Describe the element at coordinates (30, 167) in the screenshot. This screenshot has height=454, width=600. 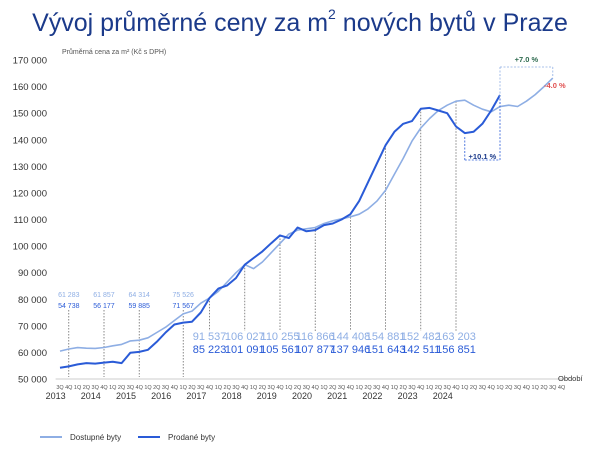
I see `y-tick-label: 130 000` at that location.